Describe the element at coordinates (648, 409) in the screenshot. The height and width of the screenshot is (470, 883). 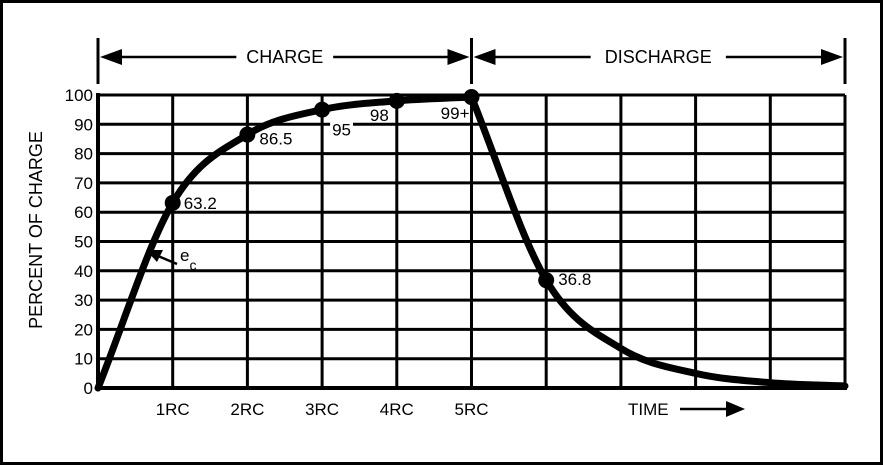
I see `x-axis-label: TIME` at that location.